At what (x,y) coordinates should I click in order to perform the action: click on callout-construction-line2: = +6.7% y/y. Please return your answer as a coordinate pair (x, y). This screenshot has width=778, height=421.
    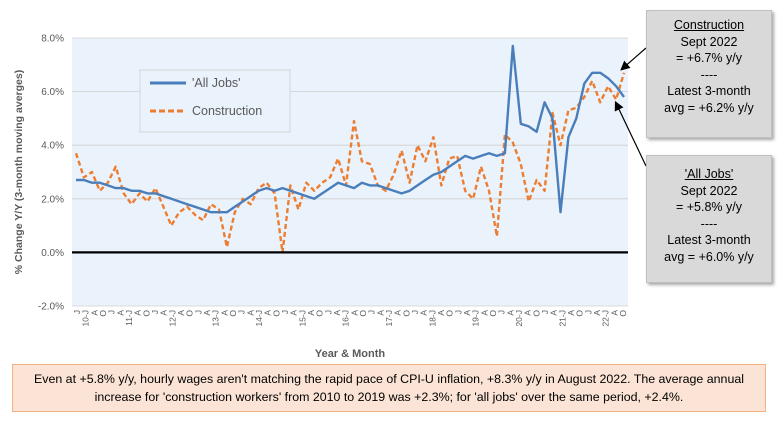
    Looking at the image, I should click on (708, 58).